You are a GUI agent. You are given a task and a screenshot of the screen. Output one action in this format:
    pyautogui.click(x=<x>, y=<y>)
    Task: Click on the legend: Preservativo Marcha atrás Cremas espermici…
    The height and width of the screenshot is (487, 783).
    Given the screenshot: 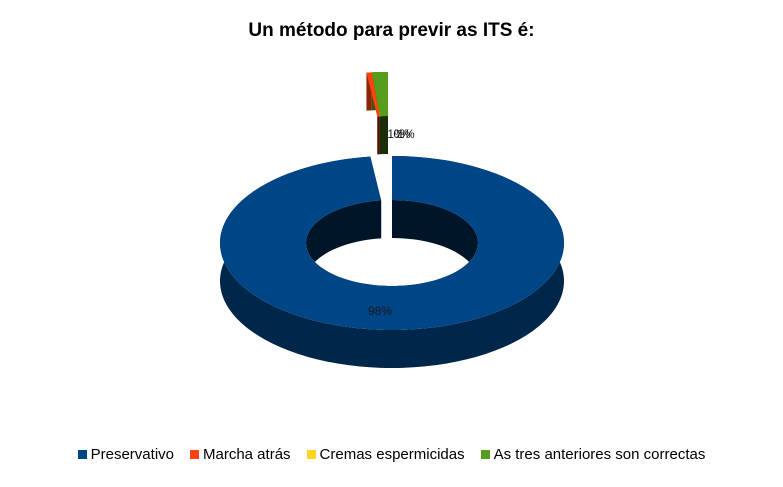 What is the action you would take?
    pyautogui.click(x=391, y=454)
    